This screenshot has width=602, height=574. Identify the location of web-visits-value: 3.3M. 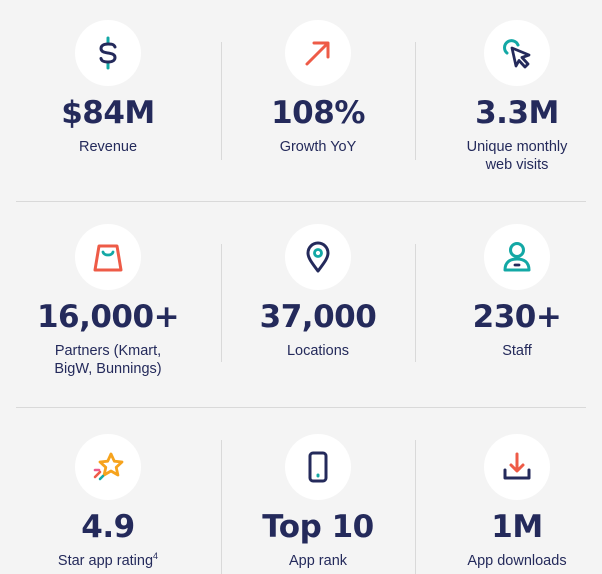
(517, 113).